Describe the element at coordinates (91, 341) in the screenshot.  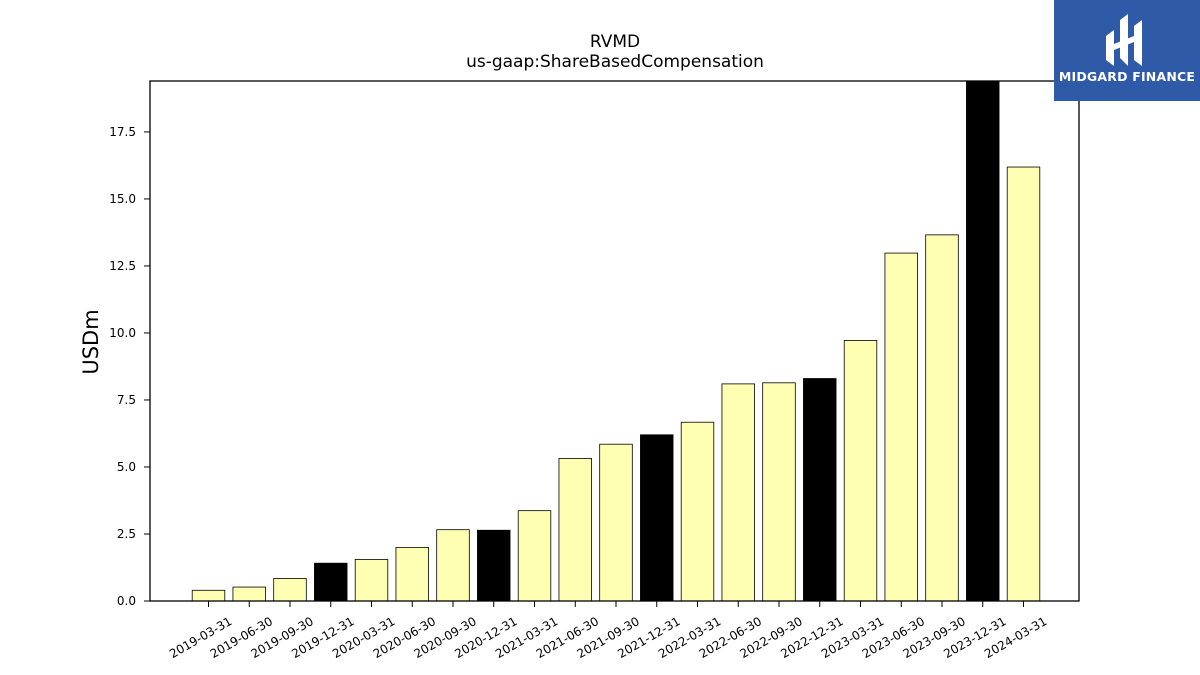
I see `y-axis-label: USDm` at that location.